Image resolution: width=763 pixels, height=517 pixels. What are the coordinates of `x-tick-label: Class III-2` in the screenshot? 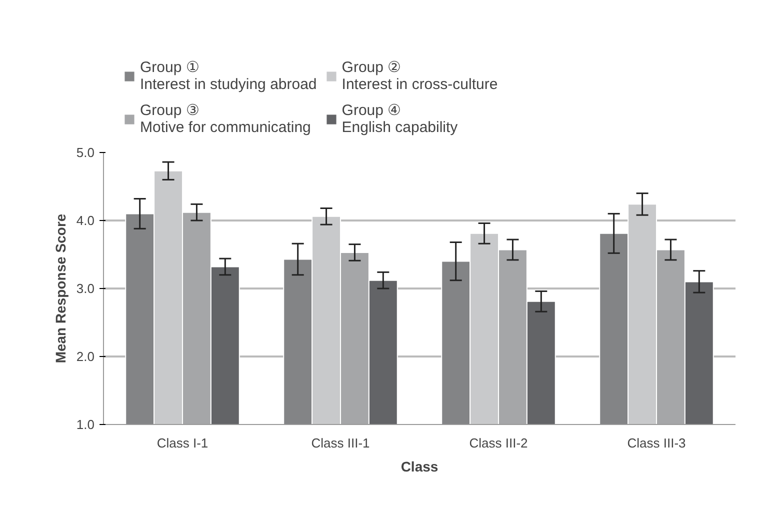 It's located at (498, 443).